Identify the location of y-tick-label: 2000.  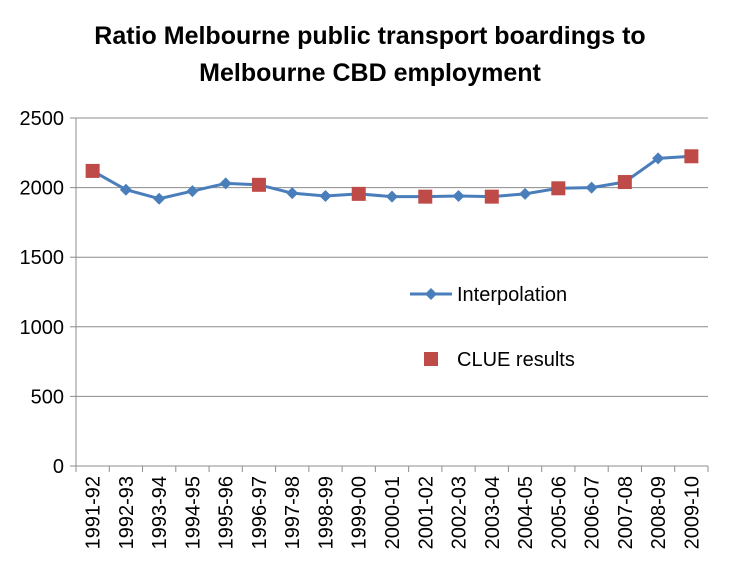
(42, 189).